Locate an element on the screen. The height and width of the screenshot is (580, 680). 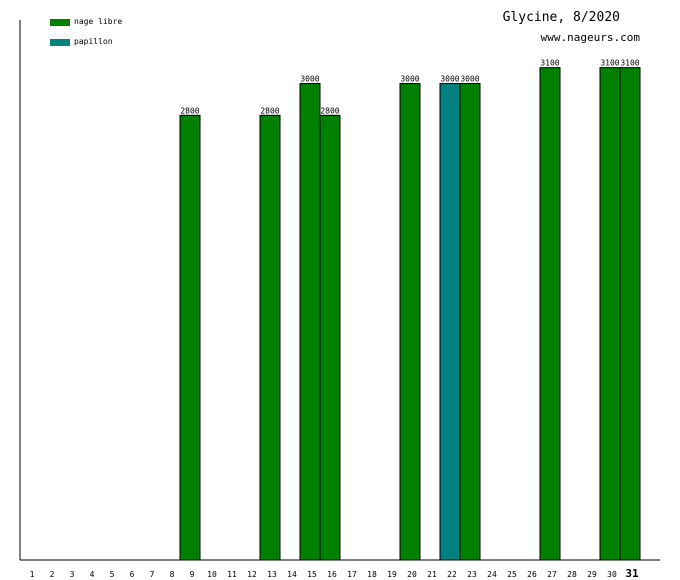
value-label-nage-libre-day-27: 3100 is located at coordinates (549, 63).